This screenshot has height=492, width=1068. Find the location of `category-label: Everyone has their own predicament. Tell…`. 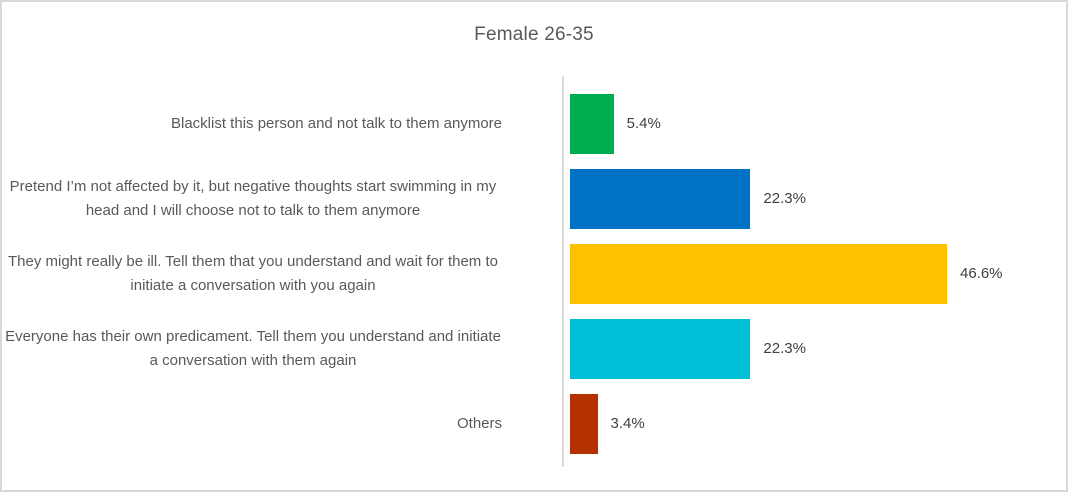

category-label: Everyone has their own predicament. Tell… is located at coordinates (253, 348).